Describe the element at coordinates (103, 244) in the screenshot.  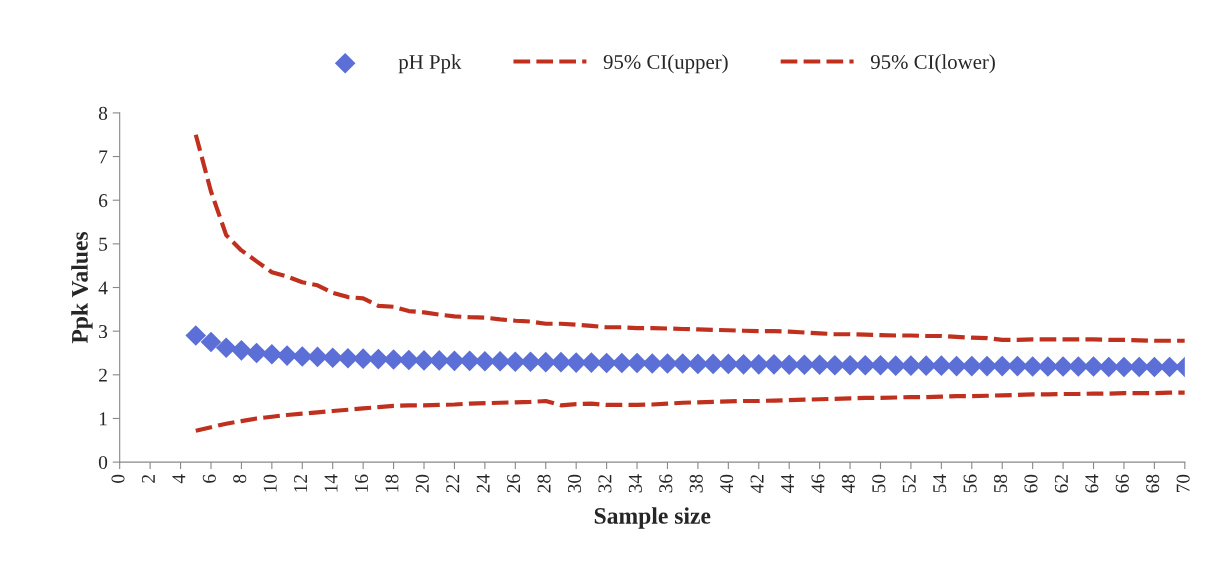
I see `y-tick-label: 5` at that location.